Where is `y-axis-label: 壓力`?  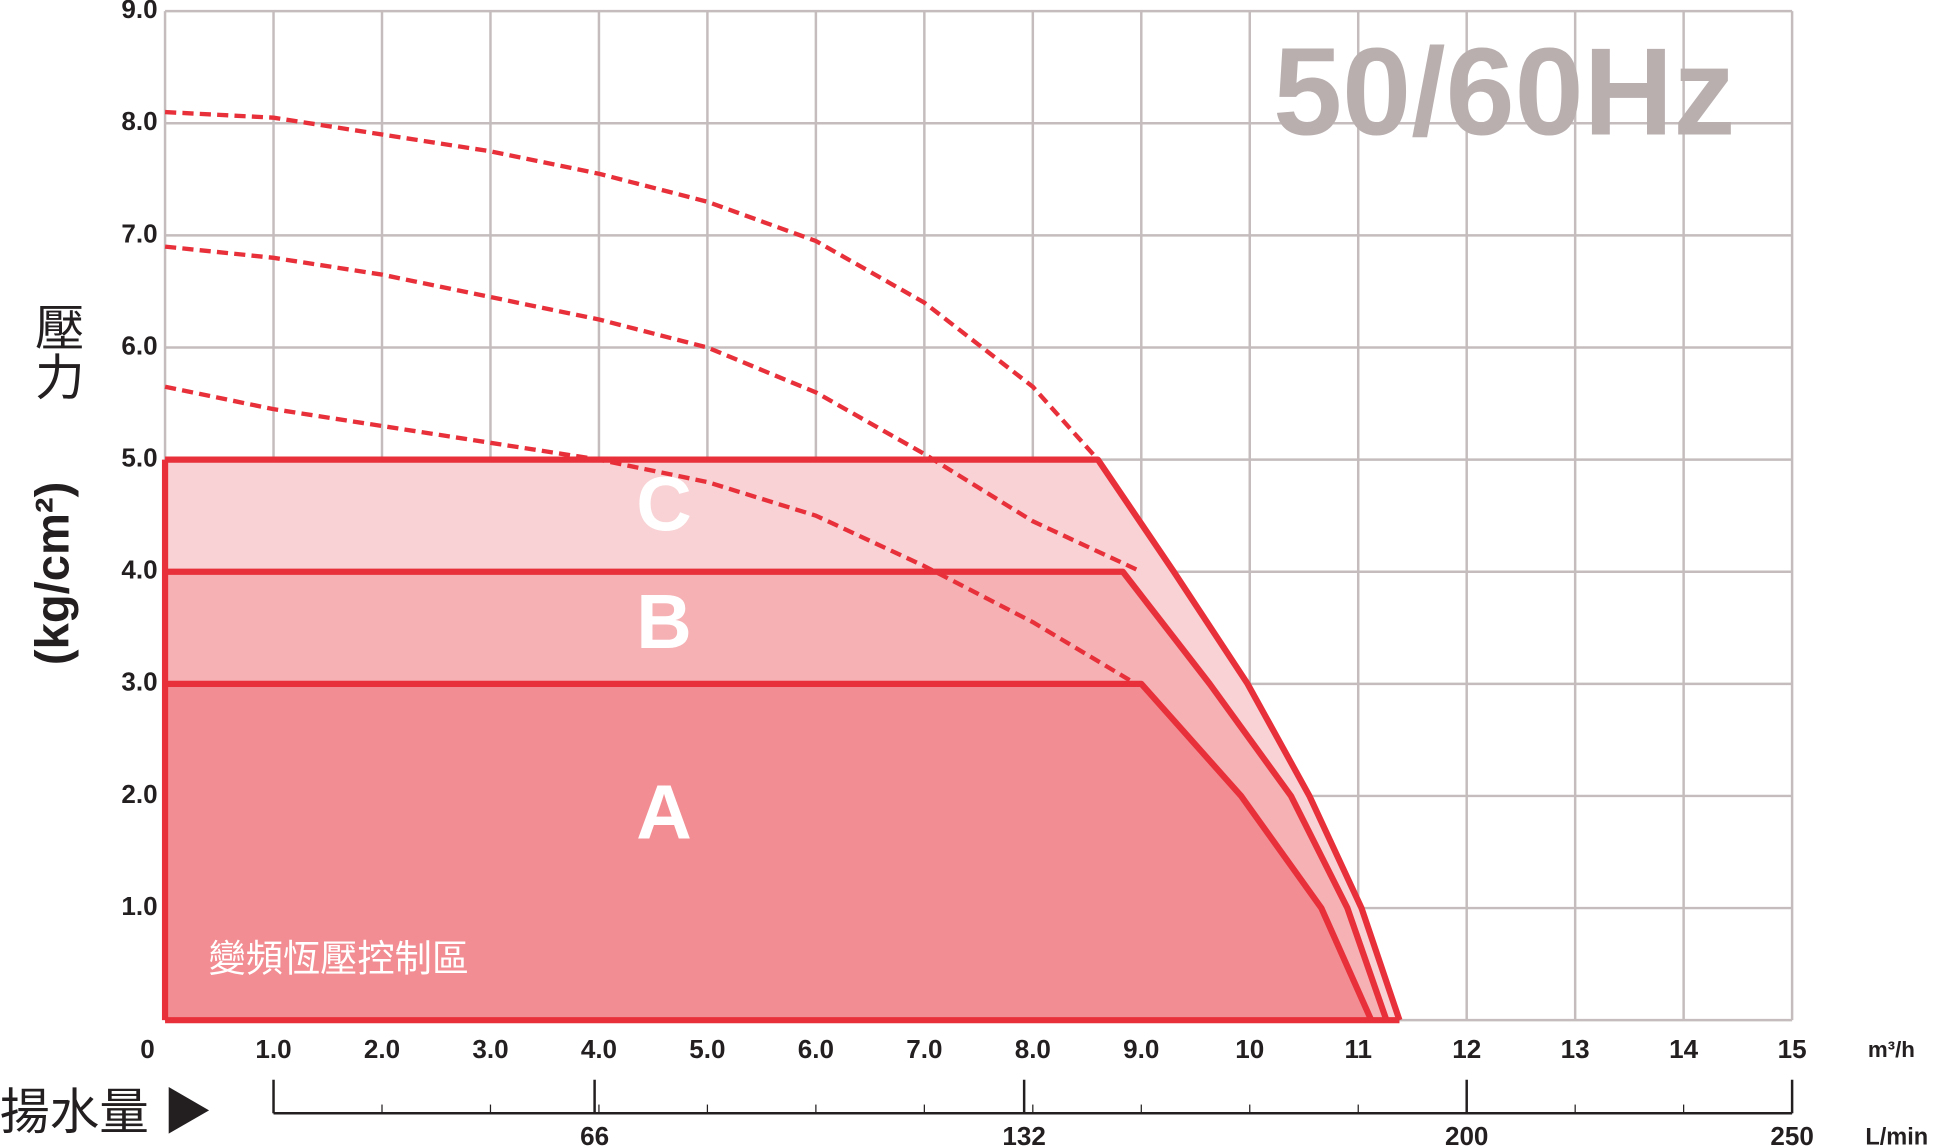 y-axis-label: 壓力 is located at coordinates (56, 351).